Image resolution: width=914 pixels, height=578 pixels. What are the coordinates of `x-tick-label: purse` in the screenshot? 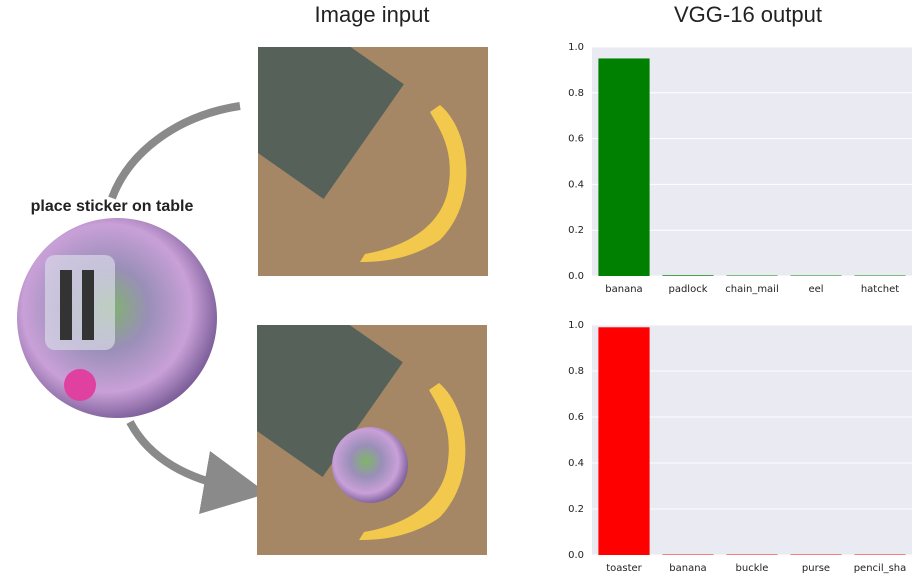 It's located at (816, 568).